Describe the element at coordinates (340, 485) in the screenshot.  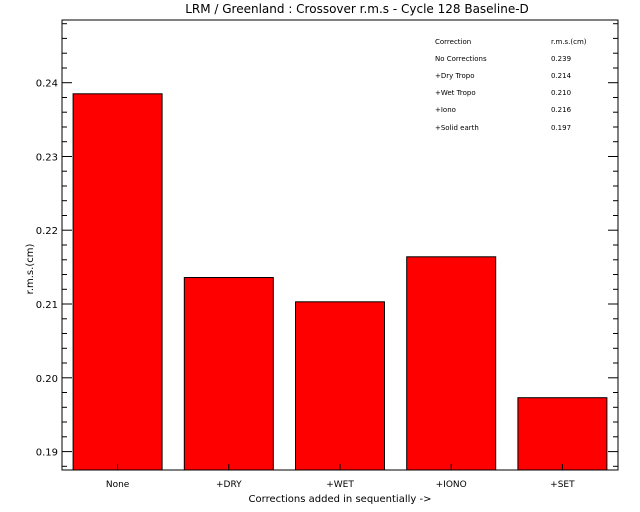
I see `x-tick-label: +WET` at that location.